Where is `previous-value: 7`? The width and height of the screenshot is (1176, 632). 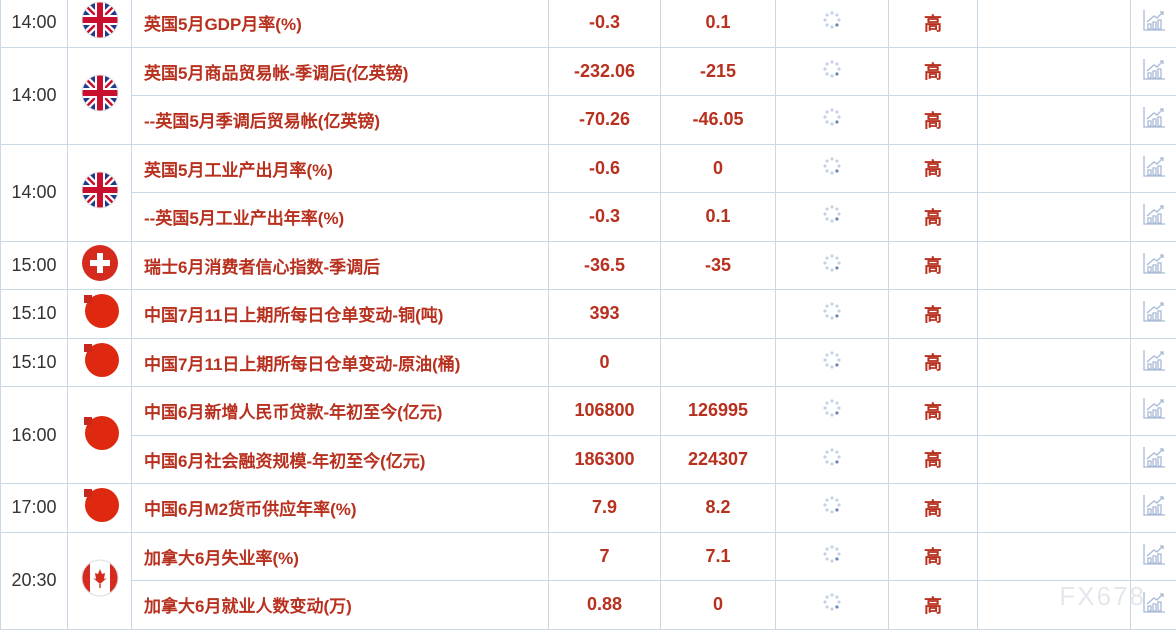
previous-value: 7 is located at coordinates (604, 556).